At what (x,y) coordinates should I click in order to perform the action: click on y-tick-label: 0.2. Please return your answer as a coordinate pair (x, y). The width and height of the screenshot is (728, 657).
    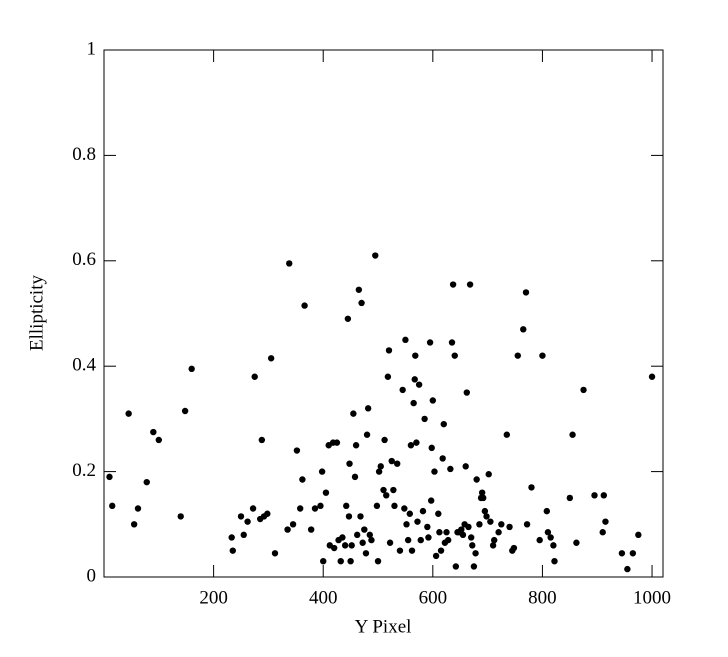
    Looking at the image, I should click on (84, 470).